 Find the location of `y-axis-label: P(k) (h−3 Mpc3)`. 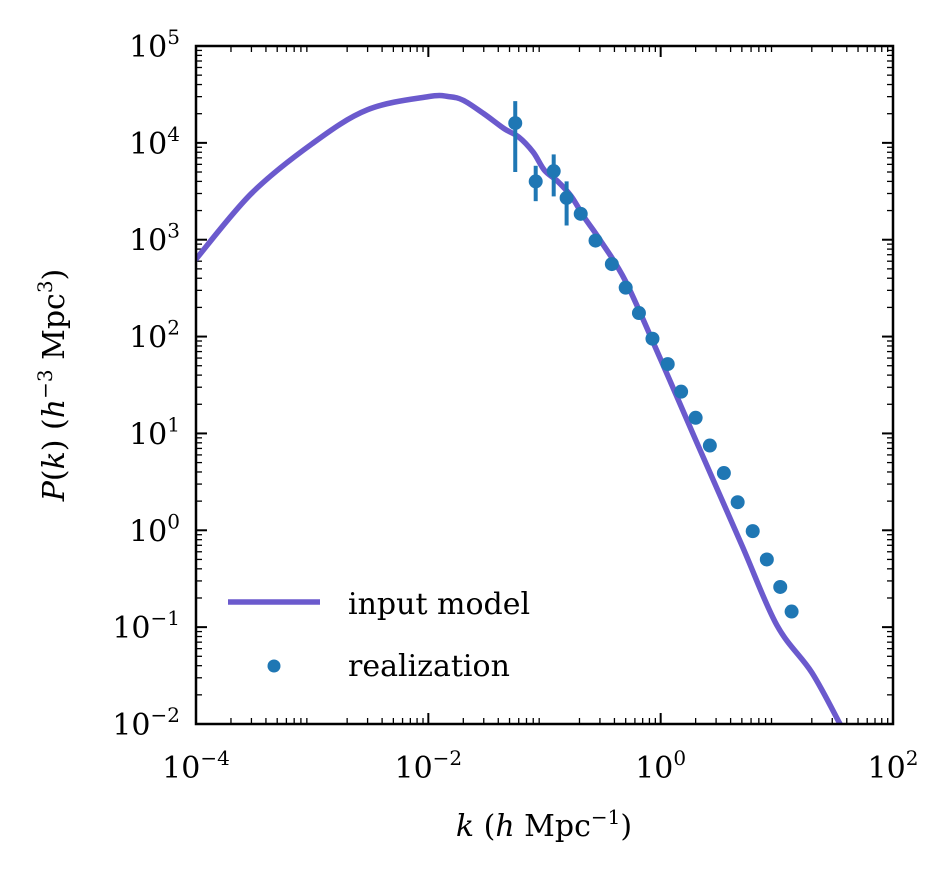

y-axis-label: P(k) (h−3 Mpc3) is located at coordinates (52, 386).